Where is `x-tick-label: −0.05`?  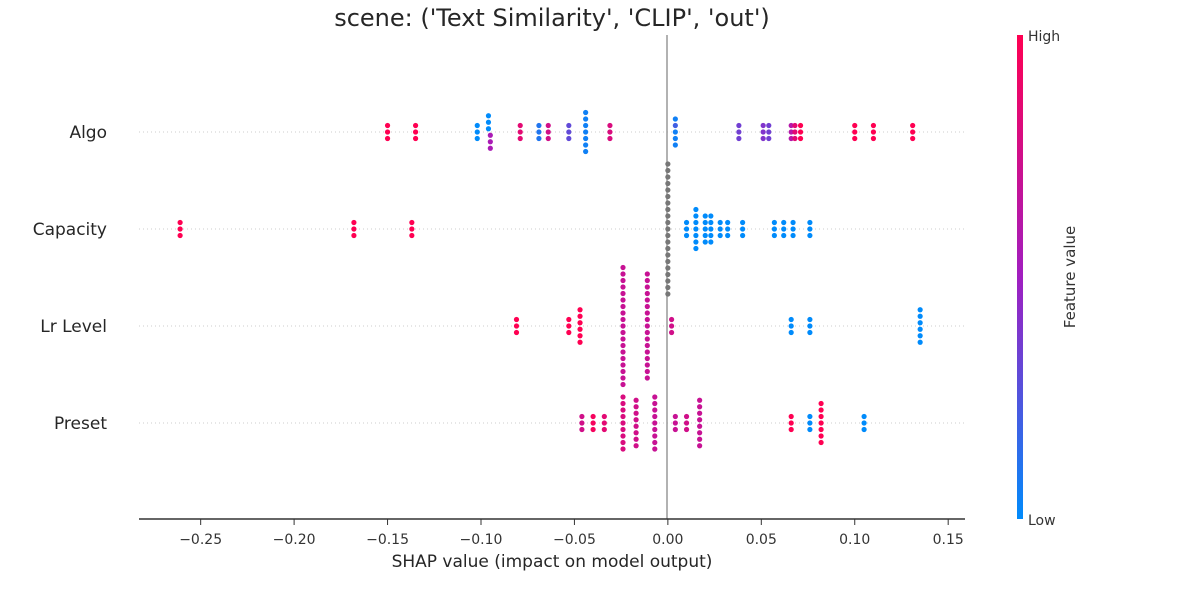
x-tick-label: −0.05 is located at coordinates (574, 540).